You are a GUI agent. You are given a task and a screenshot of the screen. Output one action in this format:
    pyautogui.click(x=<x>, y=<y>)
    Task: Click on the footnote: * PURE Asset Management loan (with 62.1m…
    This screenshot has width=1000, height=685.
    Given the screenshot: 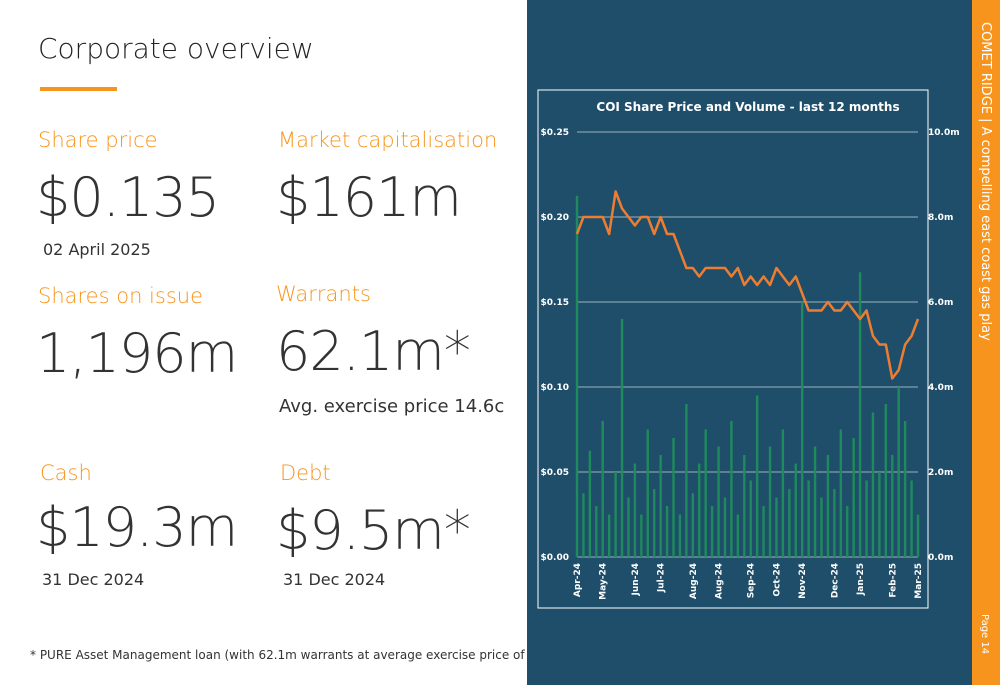 What is the action you would take?
    pyautogui.click(x=307, y=655)
    